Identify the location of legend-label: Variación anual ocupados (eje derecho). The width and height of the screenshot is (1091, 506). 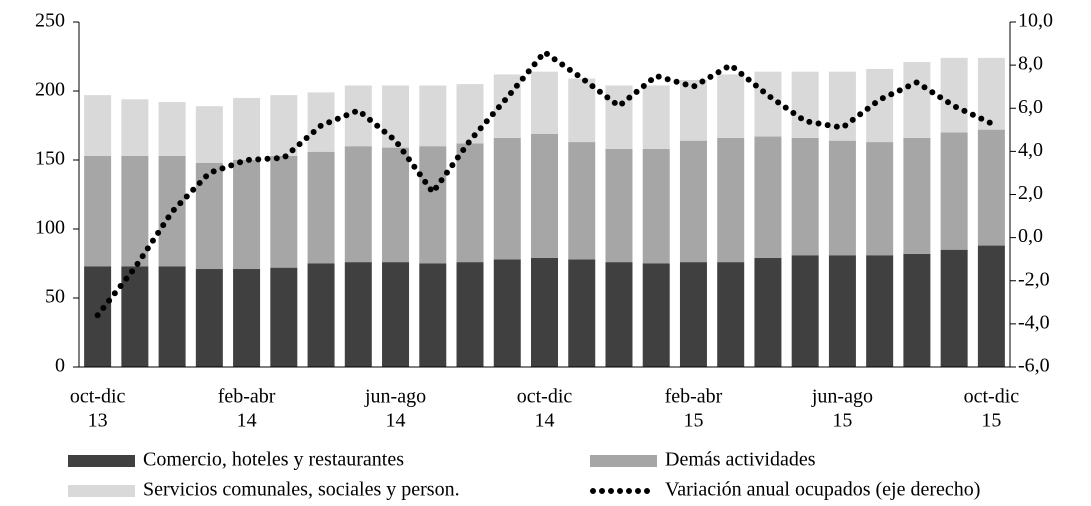
(822, 490).